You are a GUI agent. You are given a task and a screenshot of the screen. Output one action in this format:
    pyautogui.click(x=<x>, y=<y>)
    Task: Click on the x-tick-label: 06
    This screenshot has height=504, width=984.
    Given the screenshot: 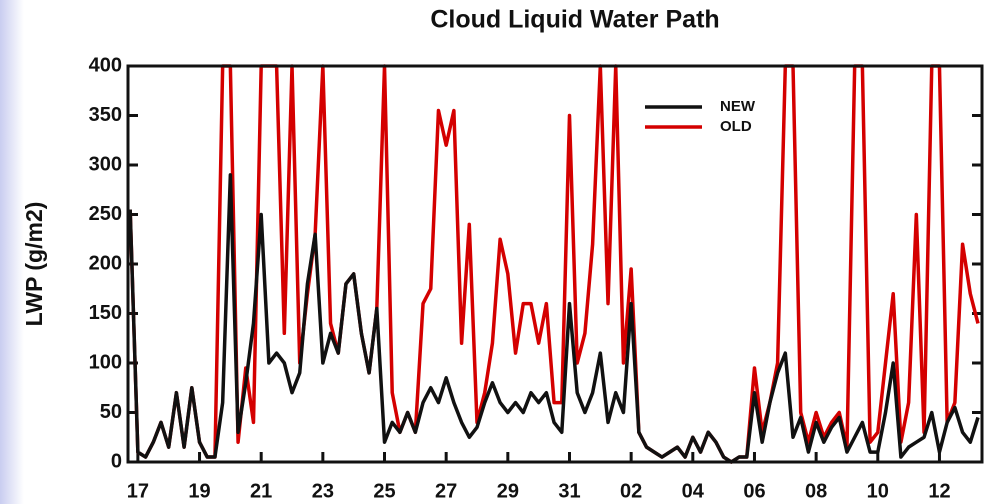 What is the action you would take?
    pyautogui.click(x=754, y=491)
    